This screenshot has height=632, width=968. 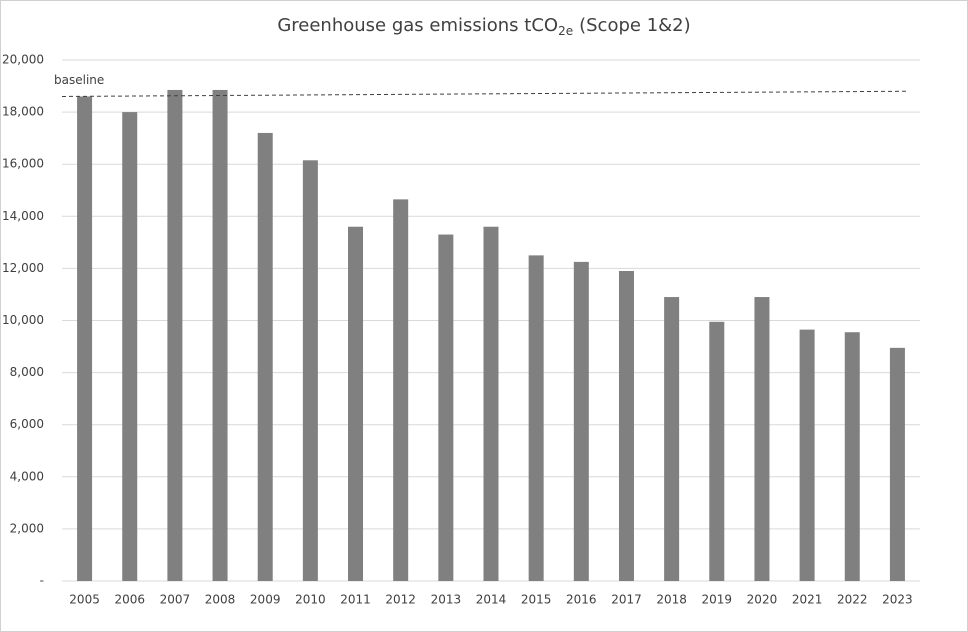 What do you see at coordinates (84, 600) in the screenshot?
I see `x-tick-label: 2005` at bounding box center [84, 600].